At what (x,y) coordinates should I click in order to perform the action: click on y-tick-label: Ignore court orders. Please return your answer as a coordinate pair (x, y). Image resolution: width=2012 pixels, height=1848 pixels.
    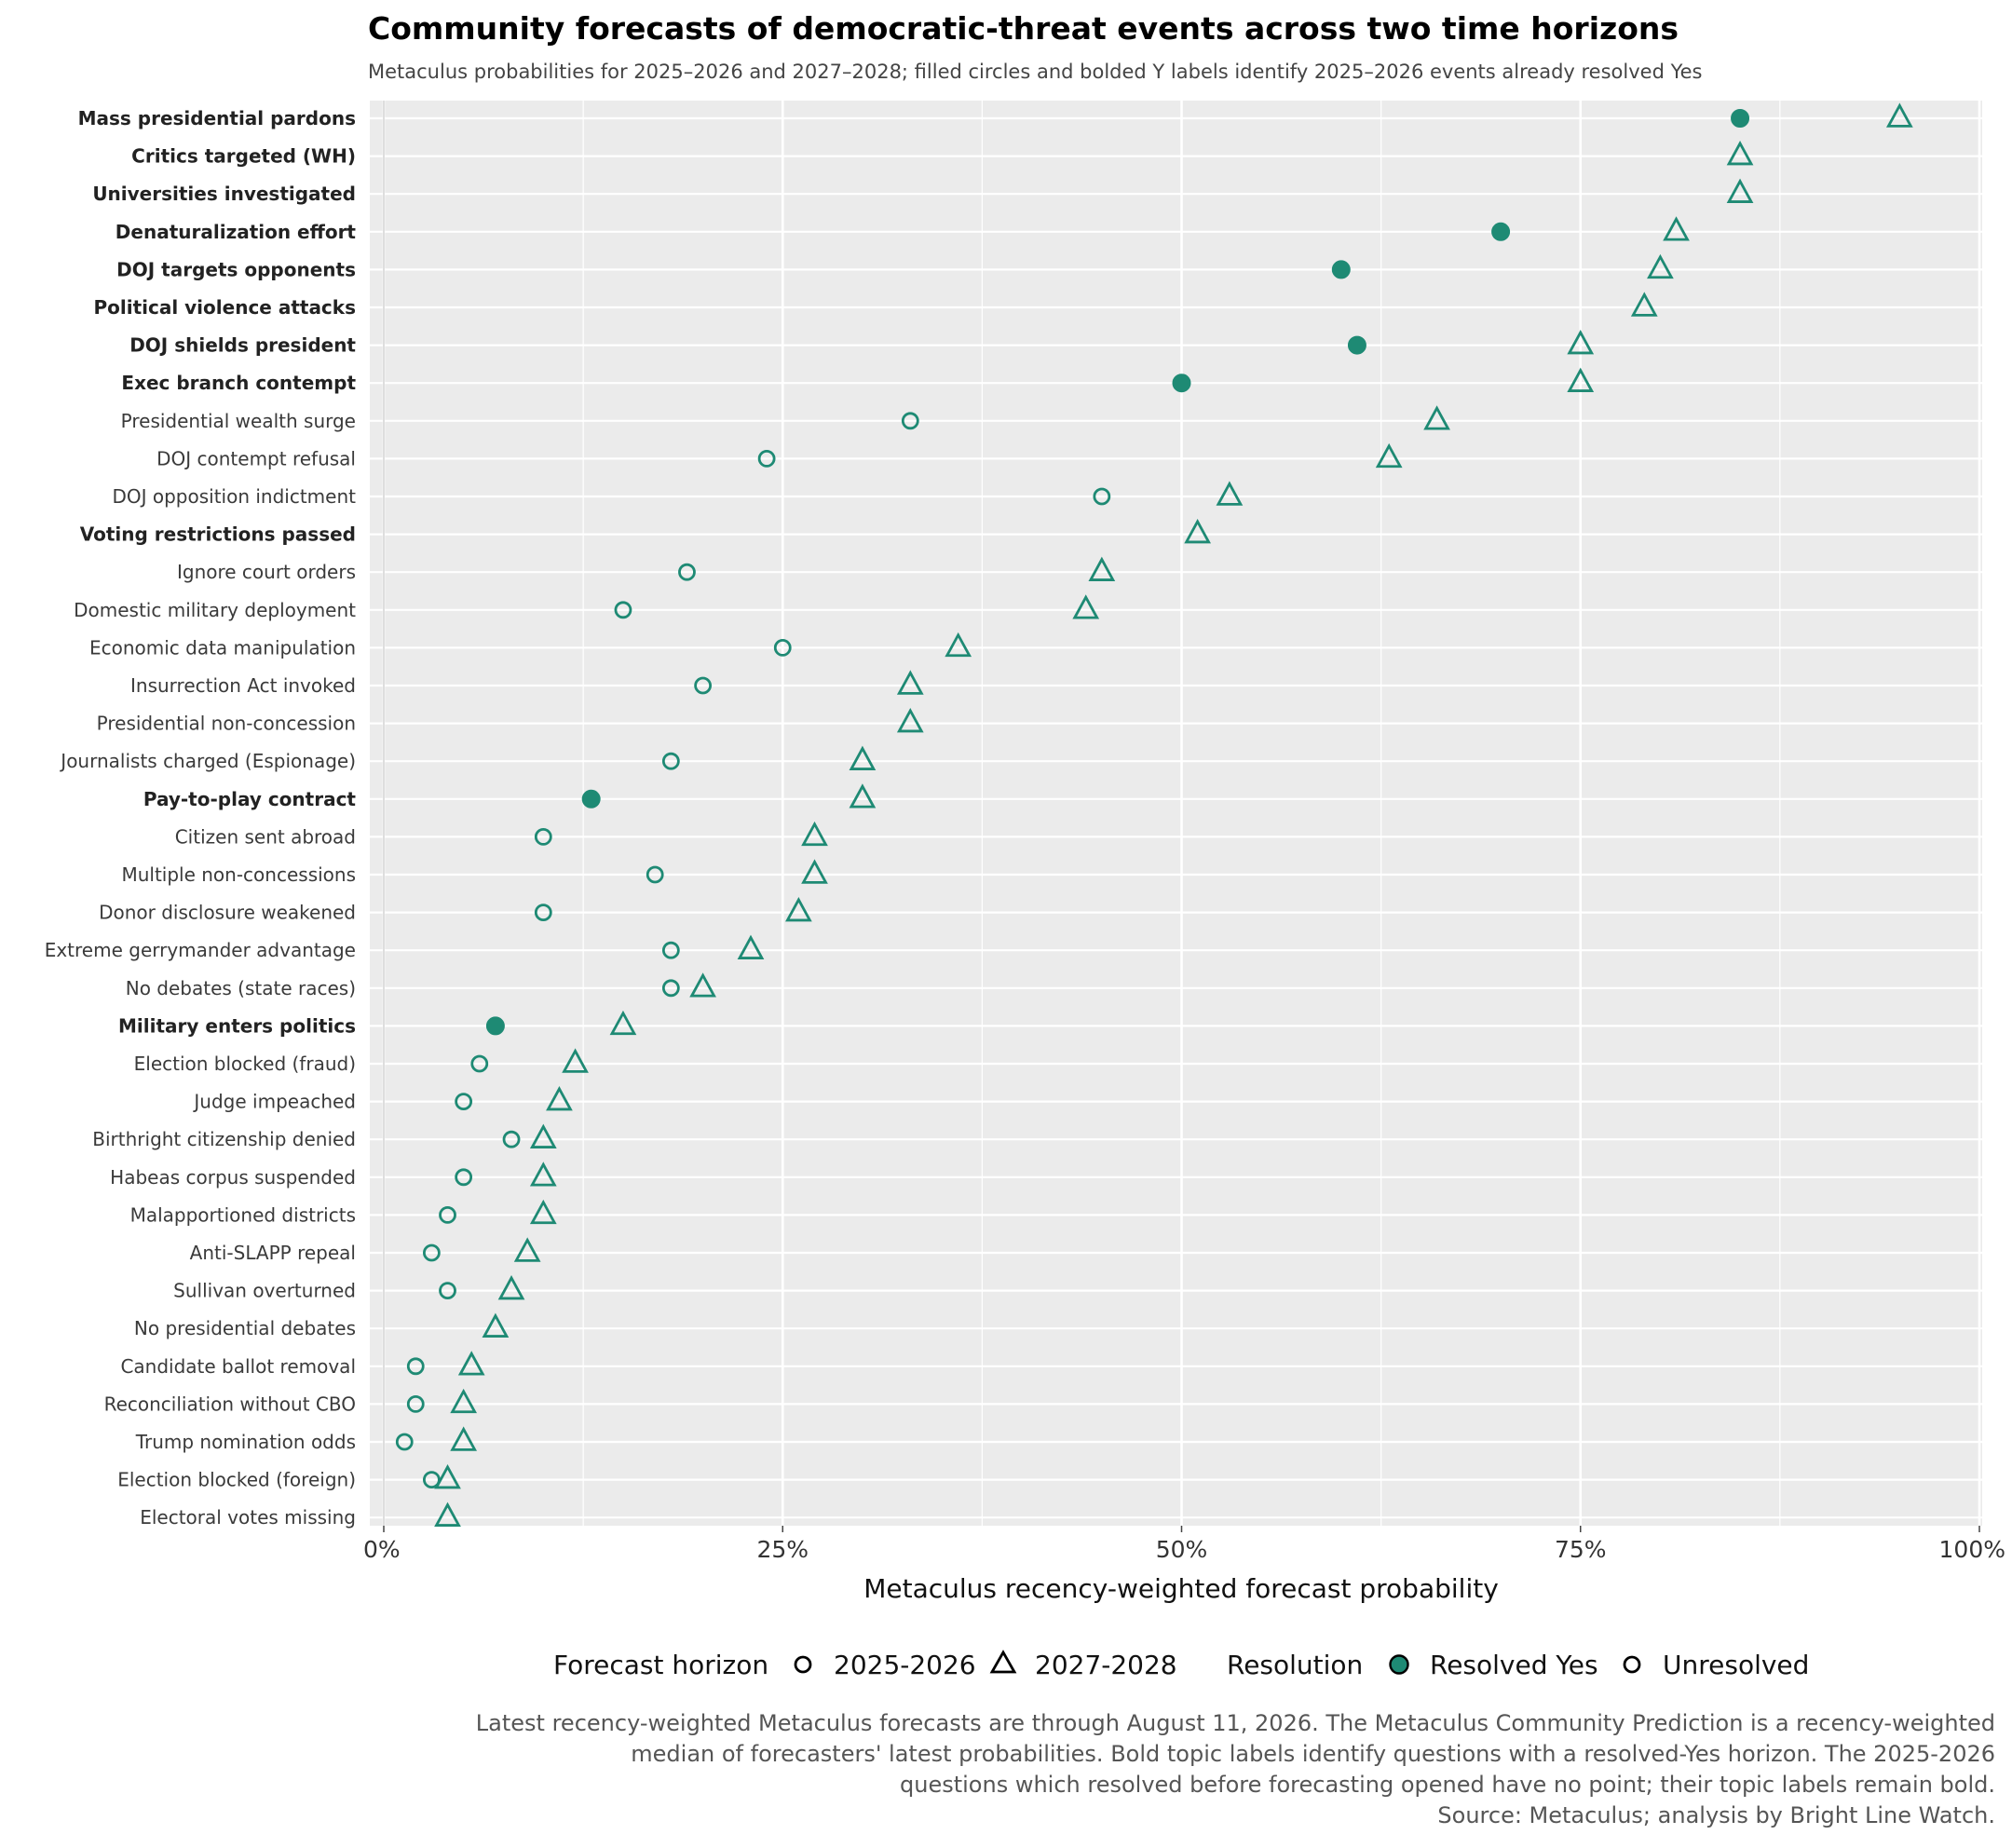
    Looking at the image, I should click on (266, 572).